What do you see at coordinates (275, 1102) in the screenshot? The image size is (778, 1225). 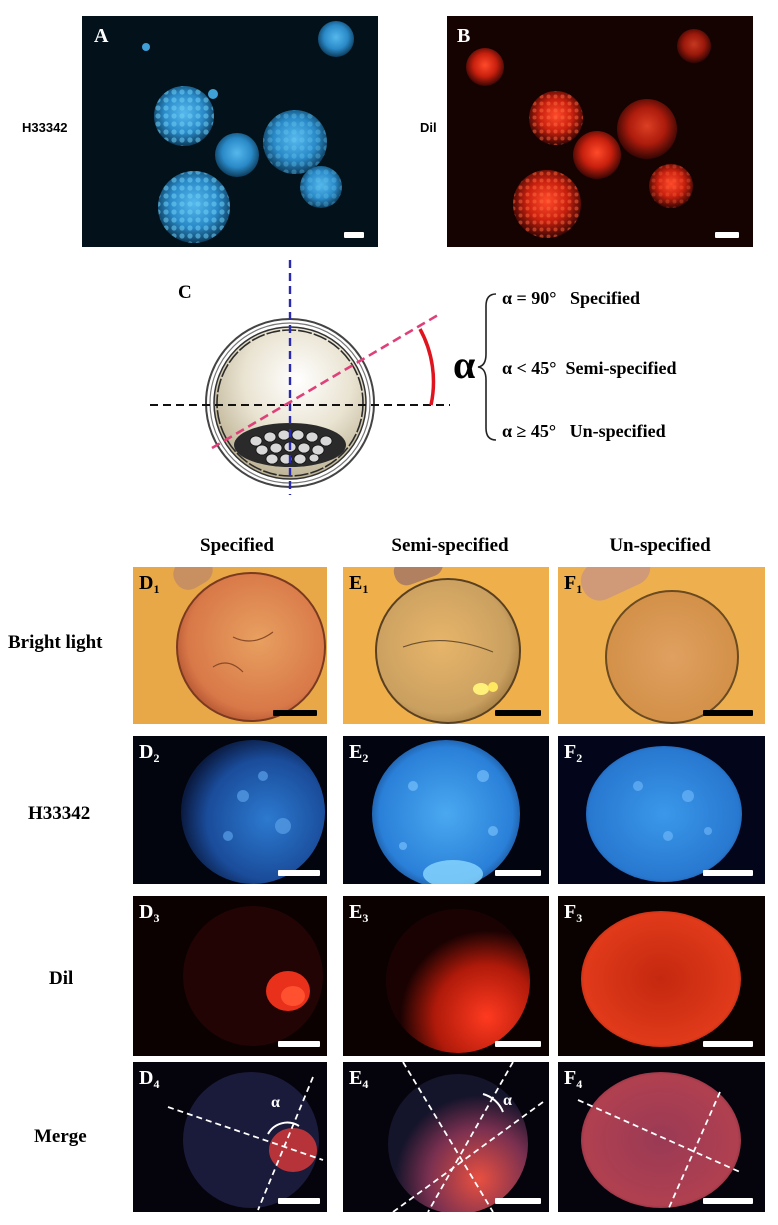 I see `angle-label-d4: α` at bounding box center [275, 1102].